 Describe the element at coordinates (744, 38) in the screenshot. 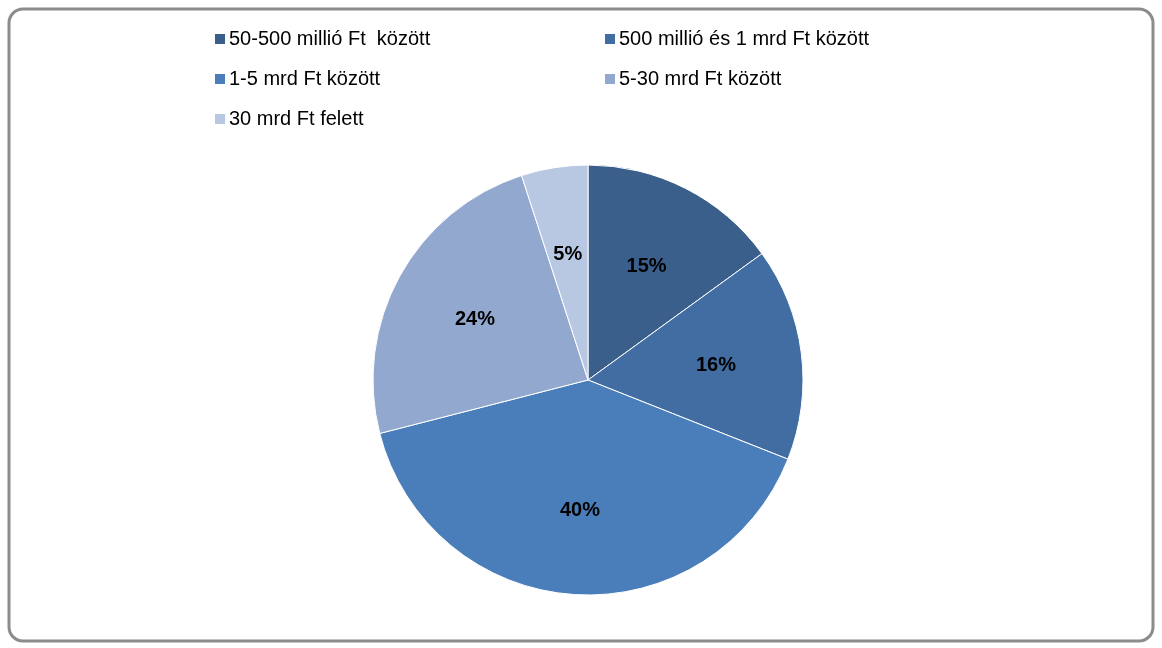

I see `legend-label: 500 millió és 1 mrd Ft között` at that location.